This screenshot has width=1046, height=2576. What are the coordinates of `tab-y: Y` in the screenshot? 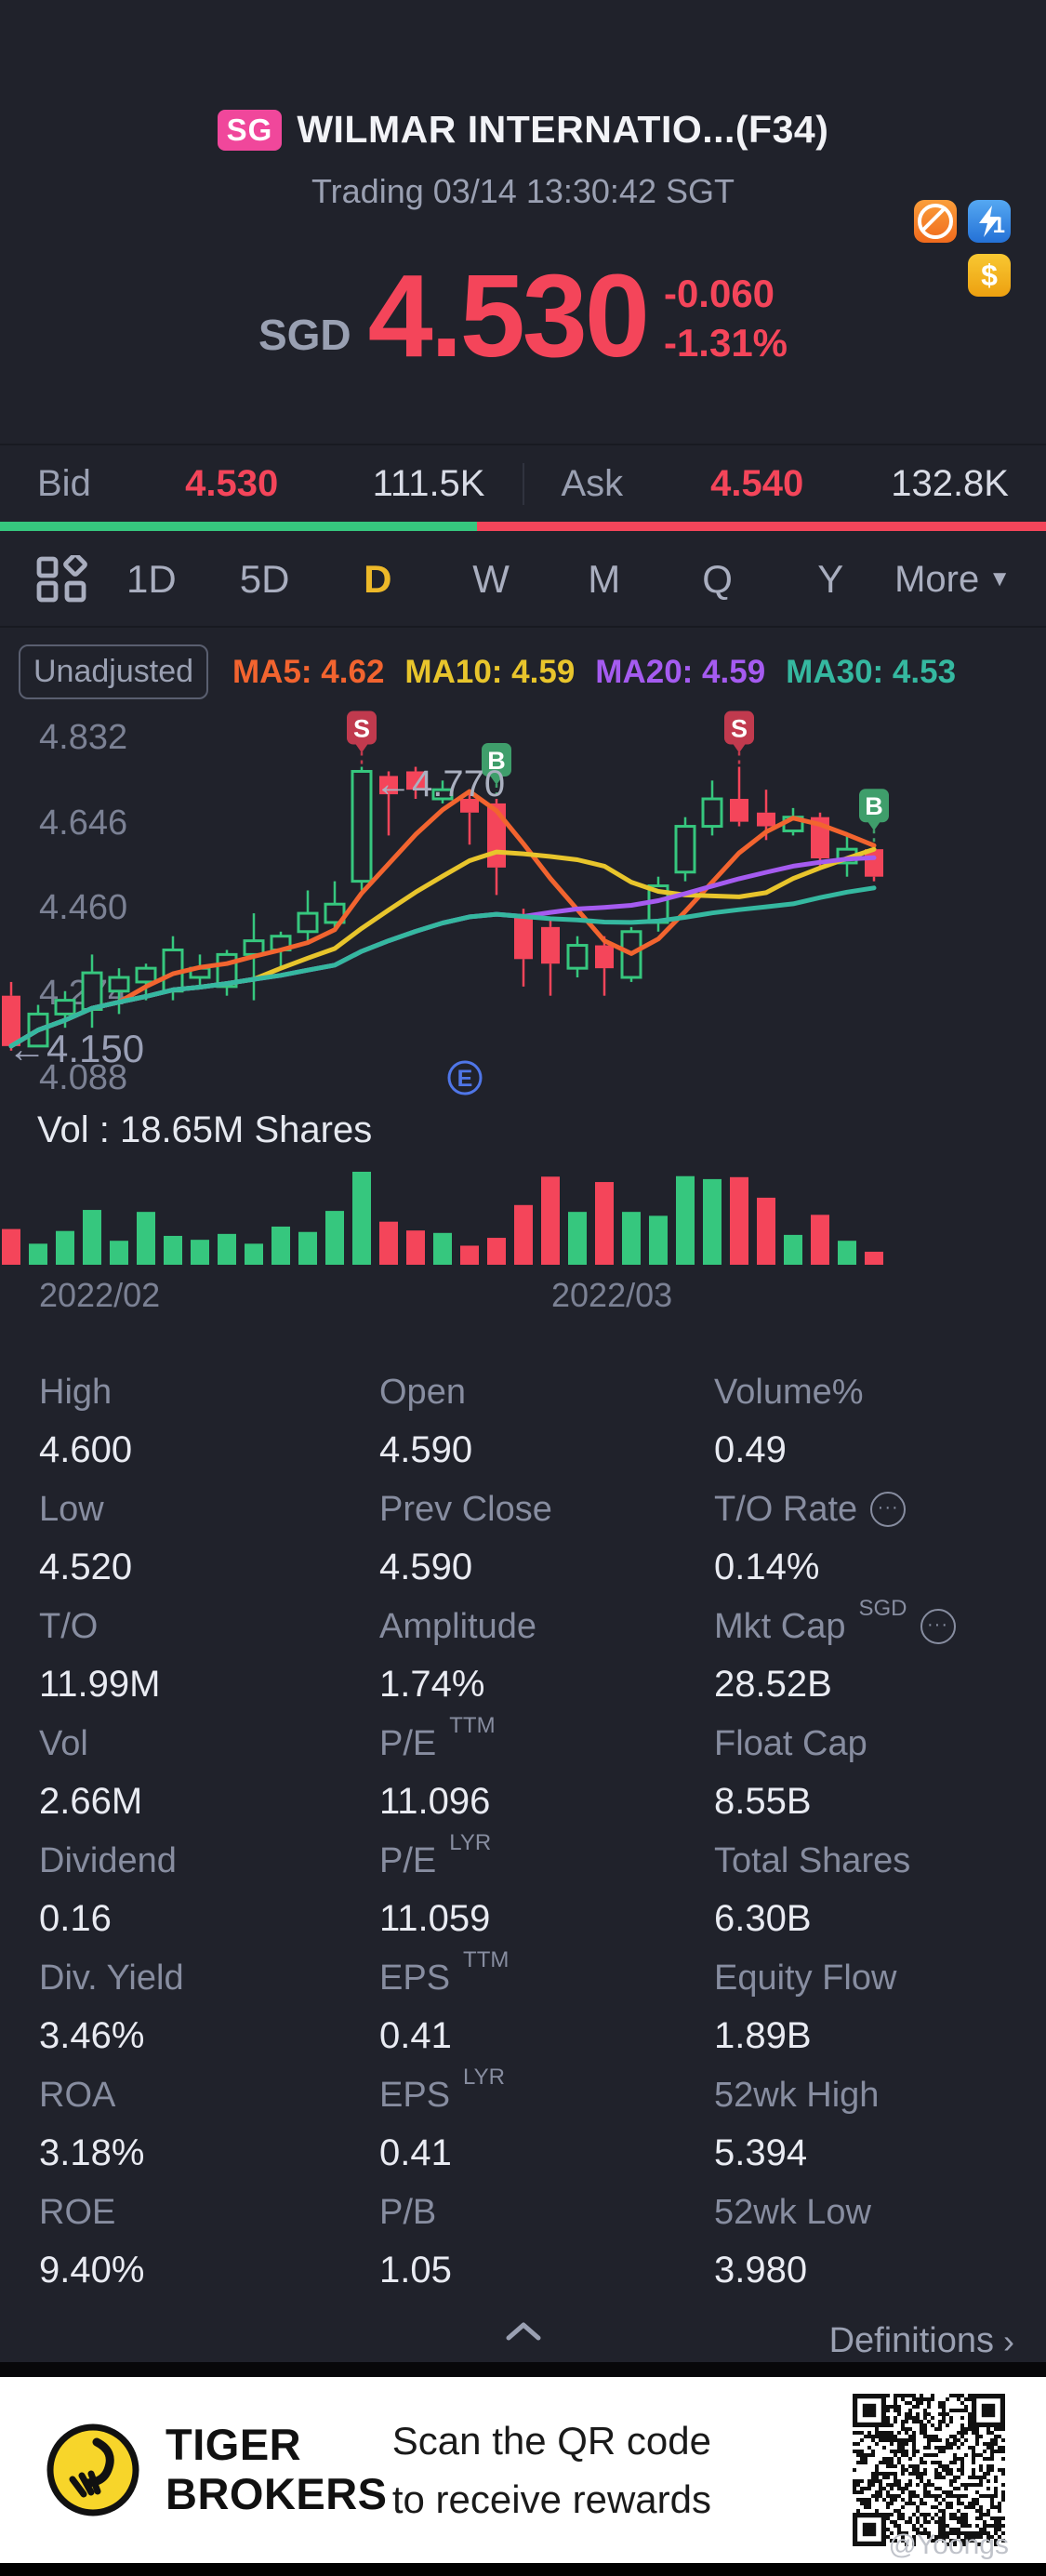 It's located at (830, 579).